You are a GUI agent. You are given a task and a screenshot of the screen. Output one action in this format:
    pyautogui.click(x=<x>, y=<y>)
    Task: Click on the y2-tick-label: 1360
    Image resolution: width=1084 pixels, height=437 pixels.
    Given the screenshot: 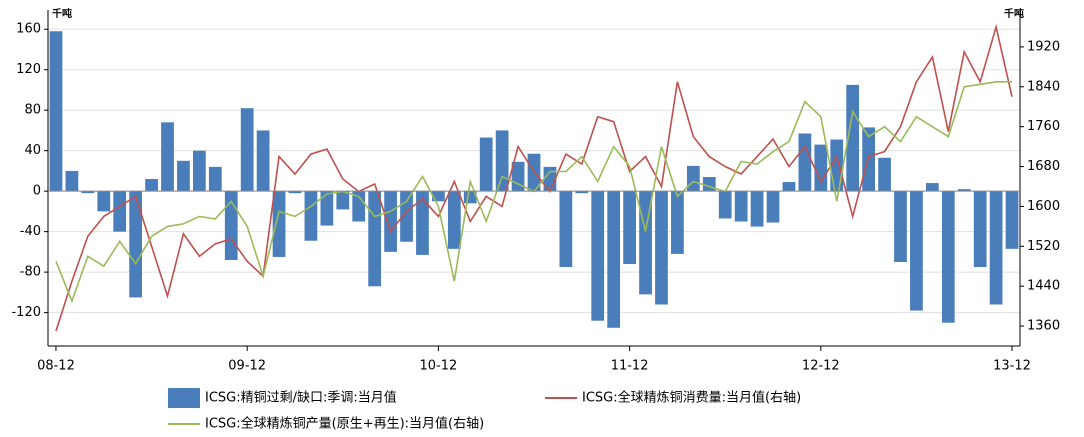 What is the action you would take?
    pyautogui.click(x=1043, y=326)
    